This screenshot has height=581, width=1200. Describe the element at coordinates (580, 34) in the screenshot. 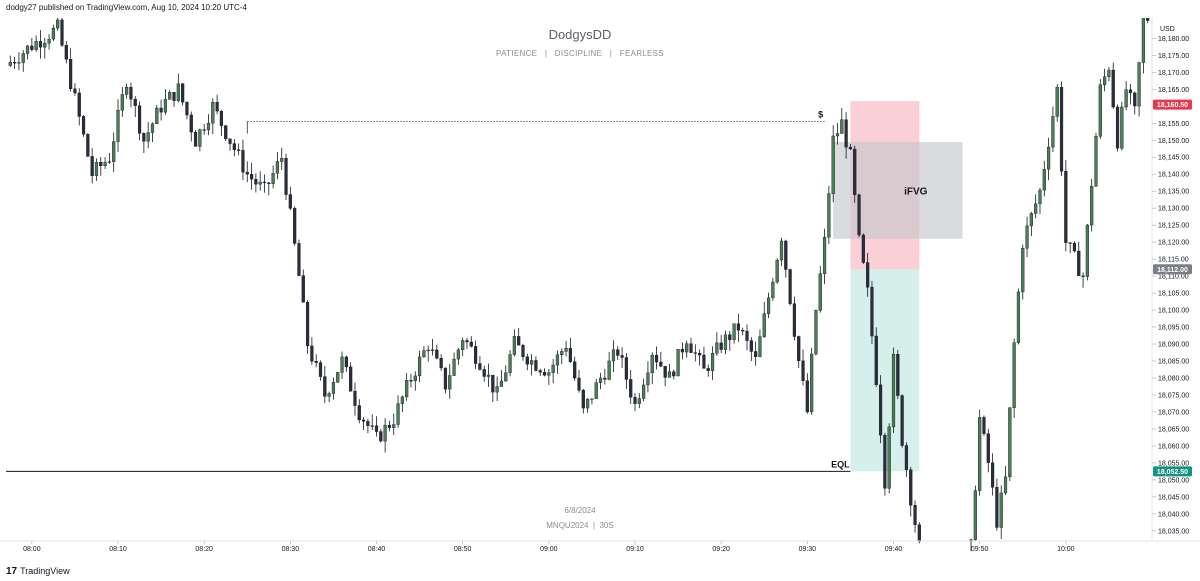

I see `watermark-title: DodgysDD` at that location.